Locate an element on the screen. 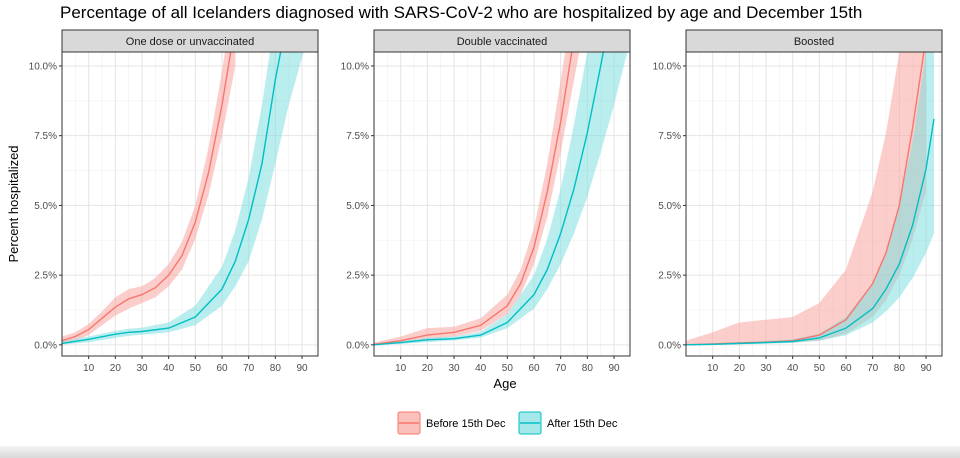 Image resolution: width=960 pixels, height=458 pixels. facet-strip-label: Double vaccinated is located at coordinates (502, 42).